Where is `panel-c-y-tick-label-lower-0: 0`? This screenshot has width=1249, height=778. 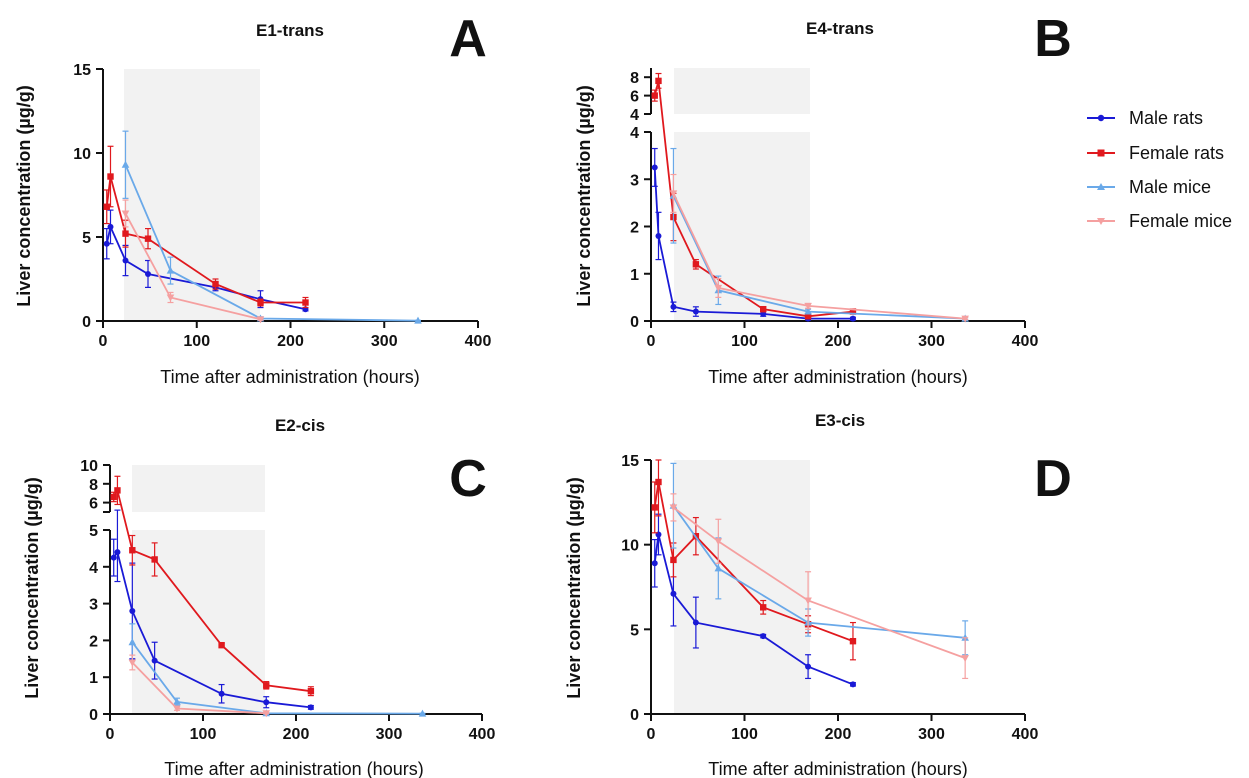 panel-c-y-tick-label-lower-0: 0 is located at coordinates (93, 715).